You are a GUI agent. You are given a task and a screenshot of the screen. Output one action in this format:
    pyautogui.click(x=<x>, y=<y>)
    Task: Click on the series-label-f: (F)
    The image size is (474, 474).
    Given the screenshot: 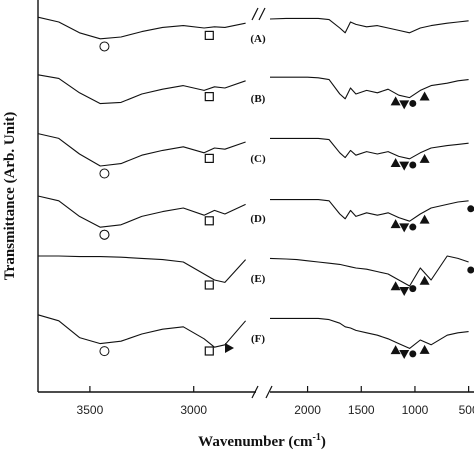 What is the action you would take?
    pyautogui.click(x=258, y=339)
    